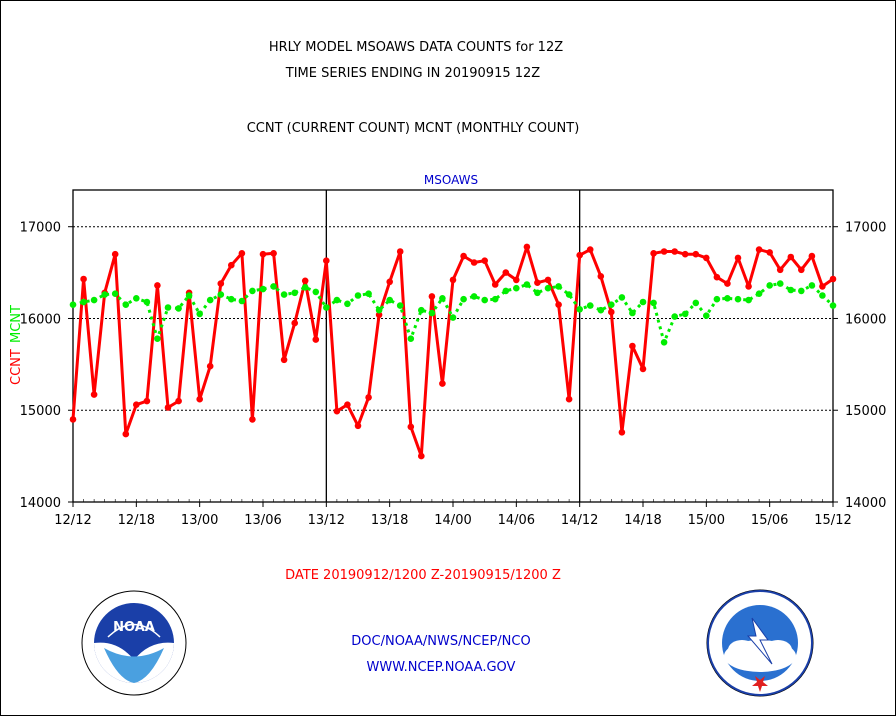 This screenshot has width=896, height=716. What do you see at coordinates (706, 520) in the screenshot?
I see `x-tick-label: 15/00` at bounding box center [706, 520].